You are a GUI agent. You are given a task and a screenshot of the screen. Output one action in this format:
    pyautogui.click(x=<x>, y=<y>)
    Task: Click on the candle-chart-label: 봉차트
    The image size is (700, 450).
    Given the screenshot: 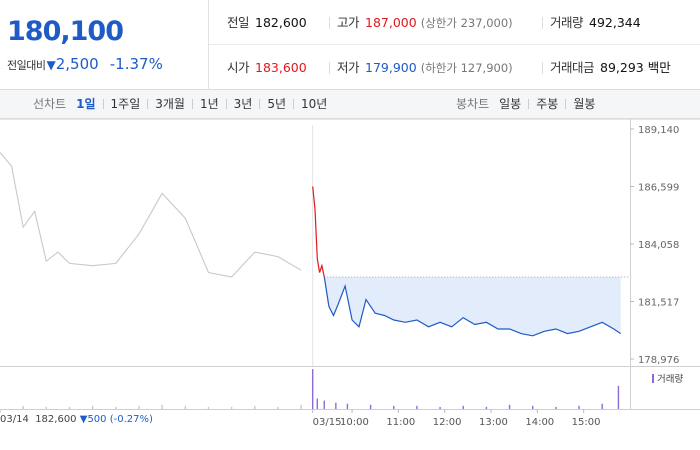 What is the action you would take?
    pyautogui.click(x=473, y=104)
    